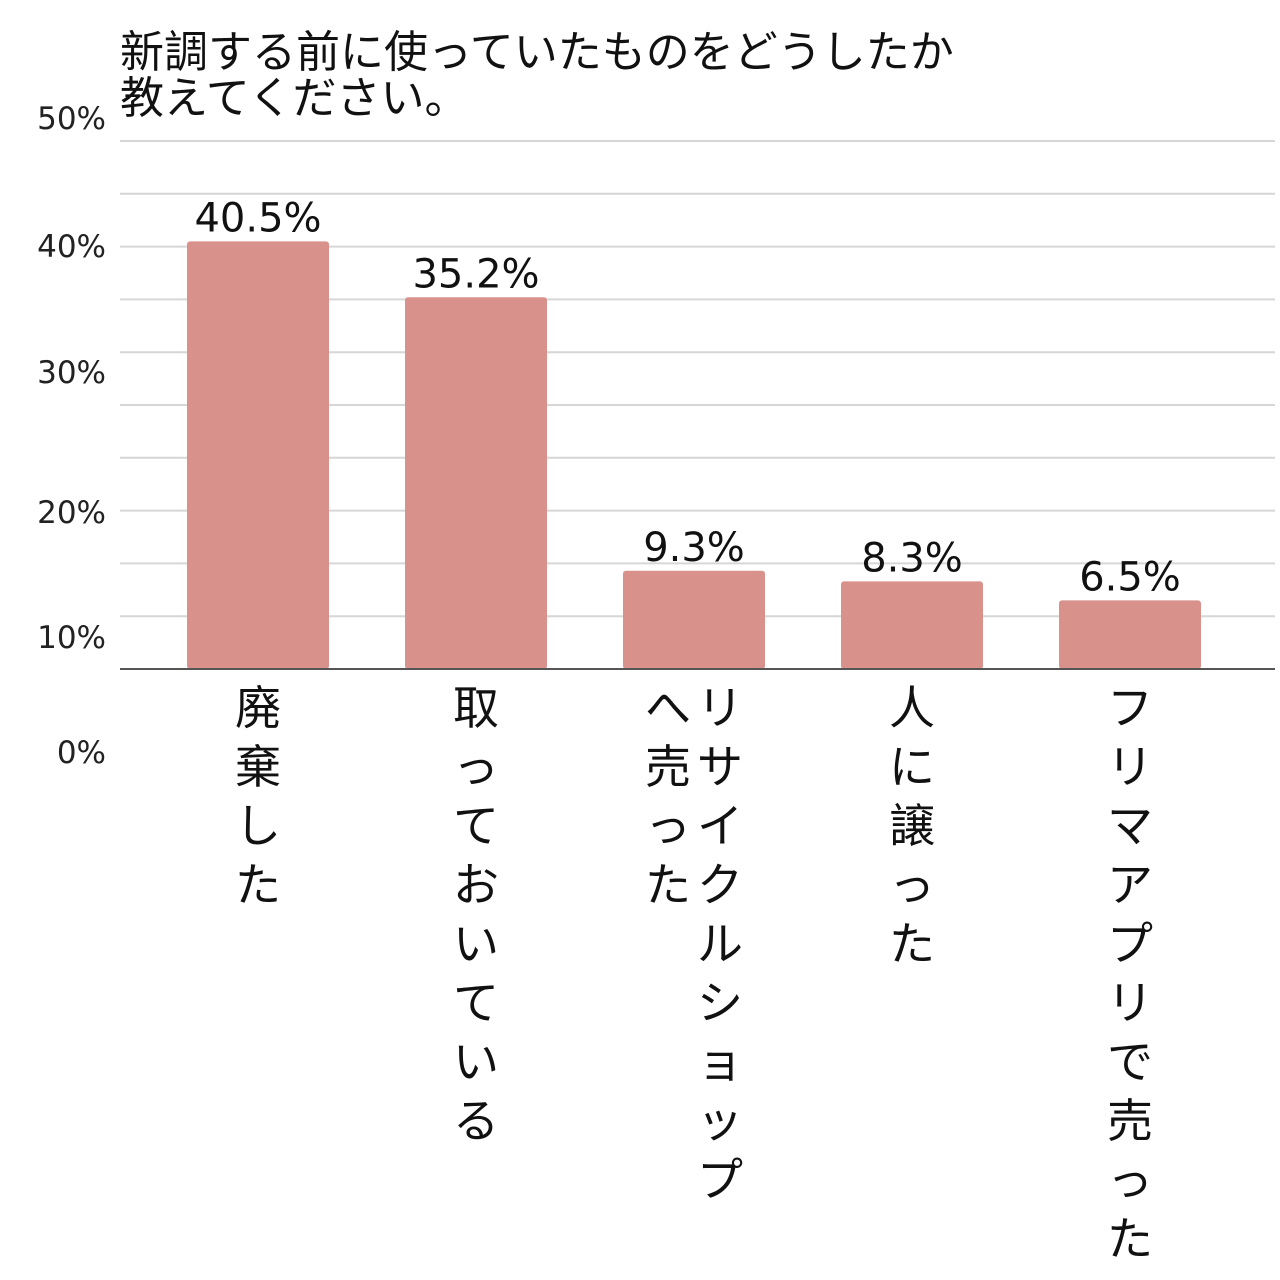 The width and height of the screenshot is (1280, 1280). I want to click on category-label-glyph: お, so click(476, 885).